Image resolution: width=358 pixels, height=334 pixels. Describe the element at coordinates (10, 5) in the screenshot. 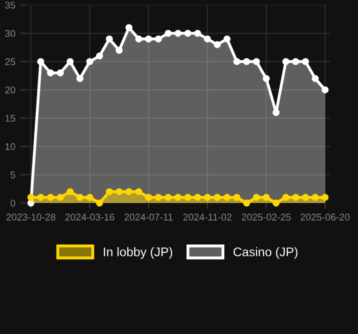

I see `y-tick-label: 35` at that location.